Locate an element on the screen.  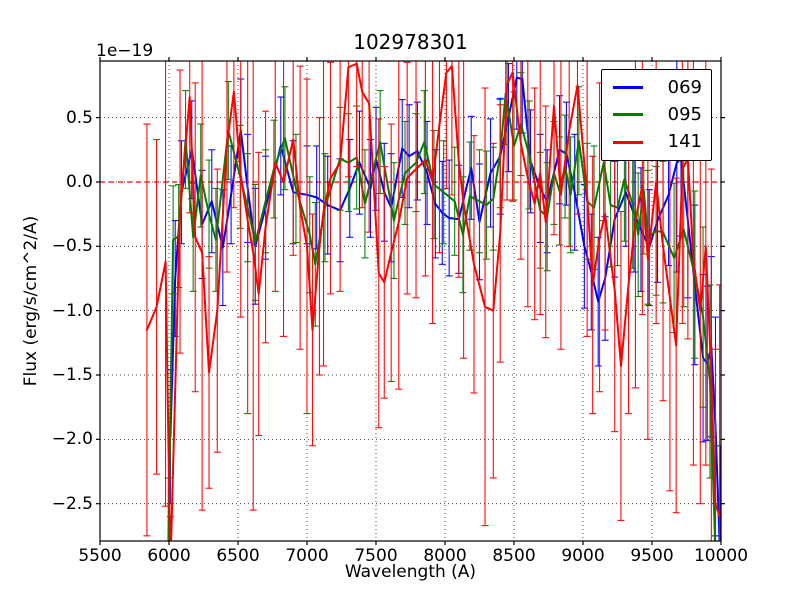
x-tick-label: 8500 is located at coordinates (514, 556).